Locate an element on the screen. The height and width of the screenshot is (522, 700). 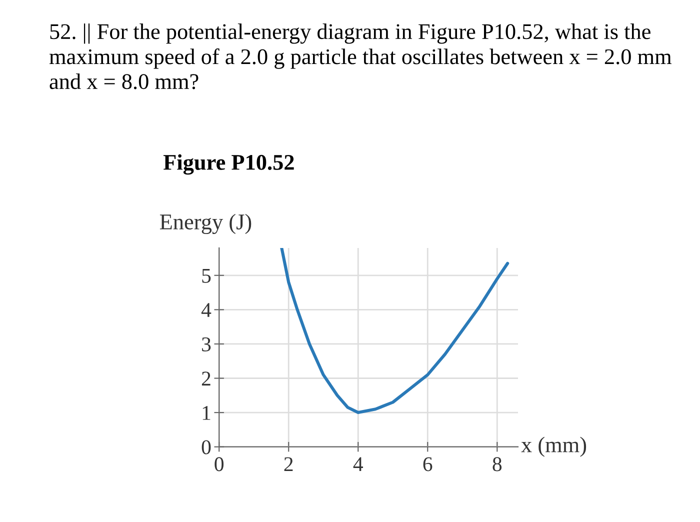
y-tick-label: 3 is located at coordinates (206, 344).